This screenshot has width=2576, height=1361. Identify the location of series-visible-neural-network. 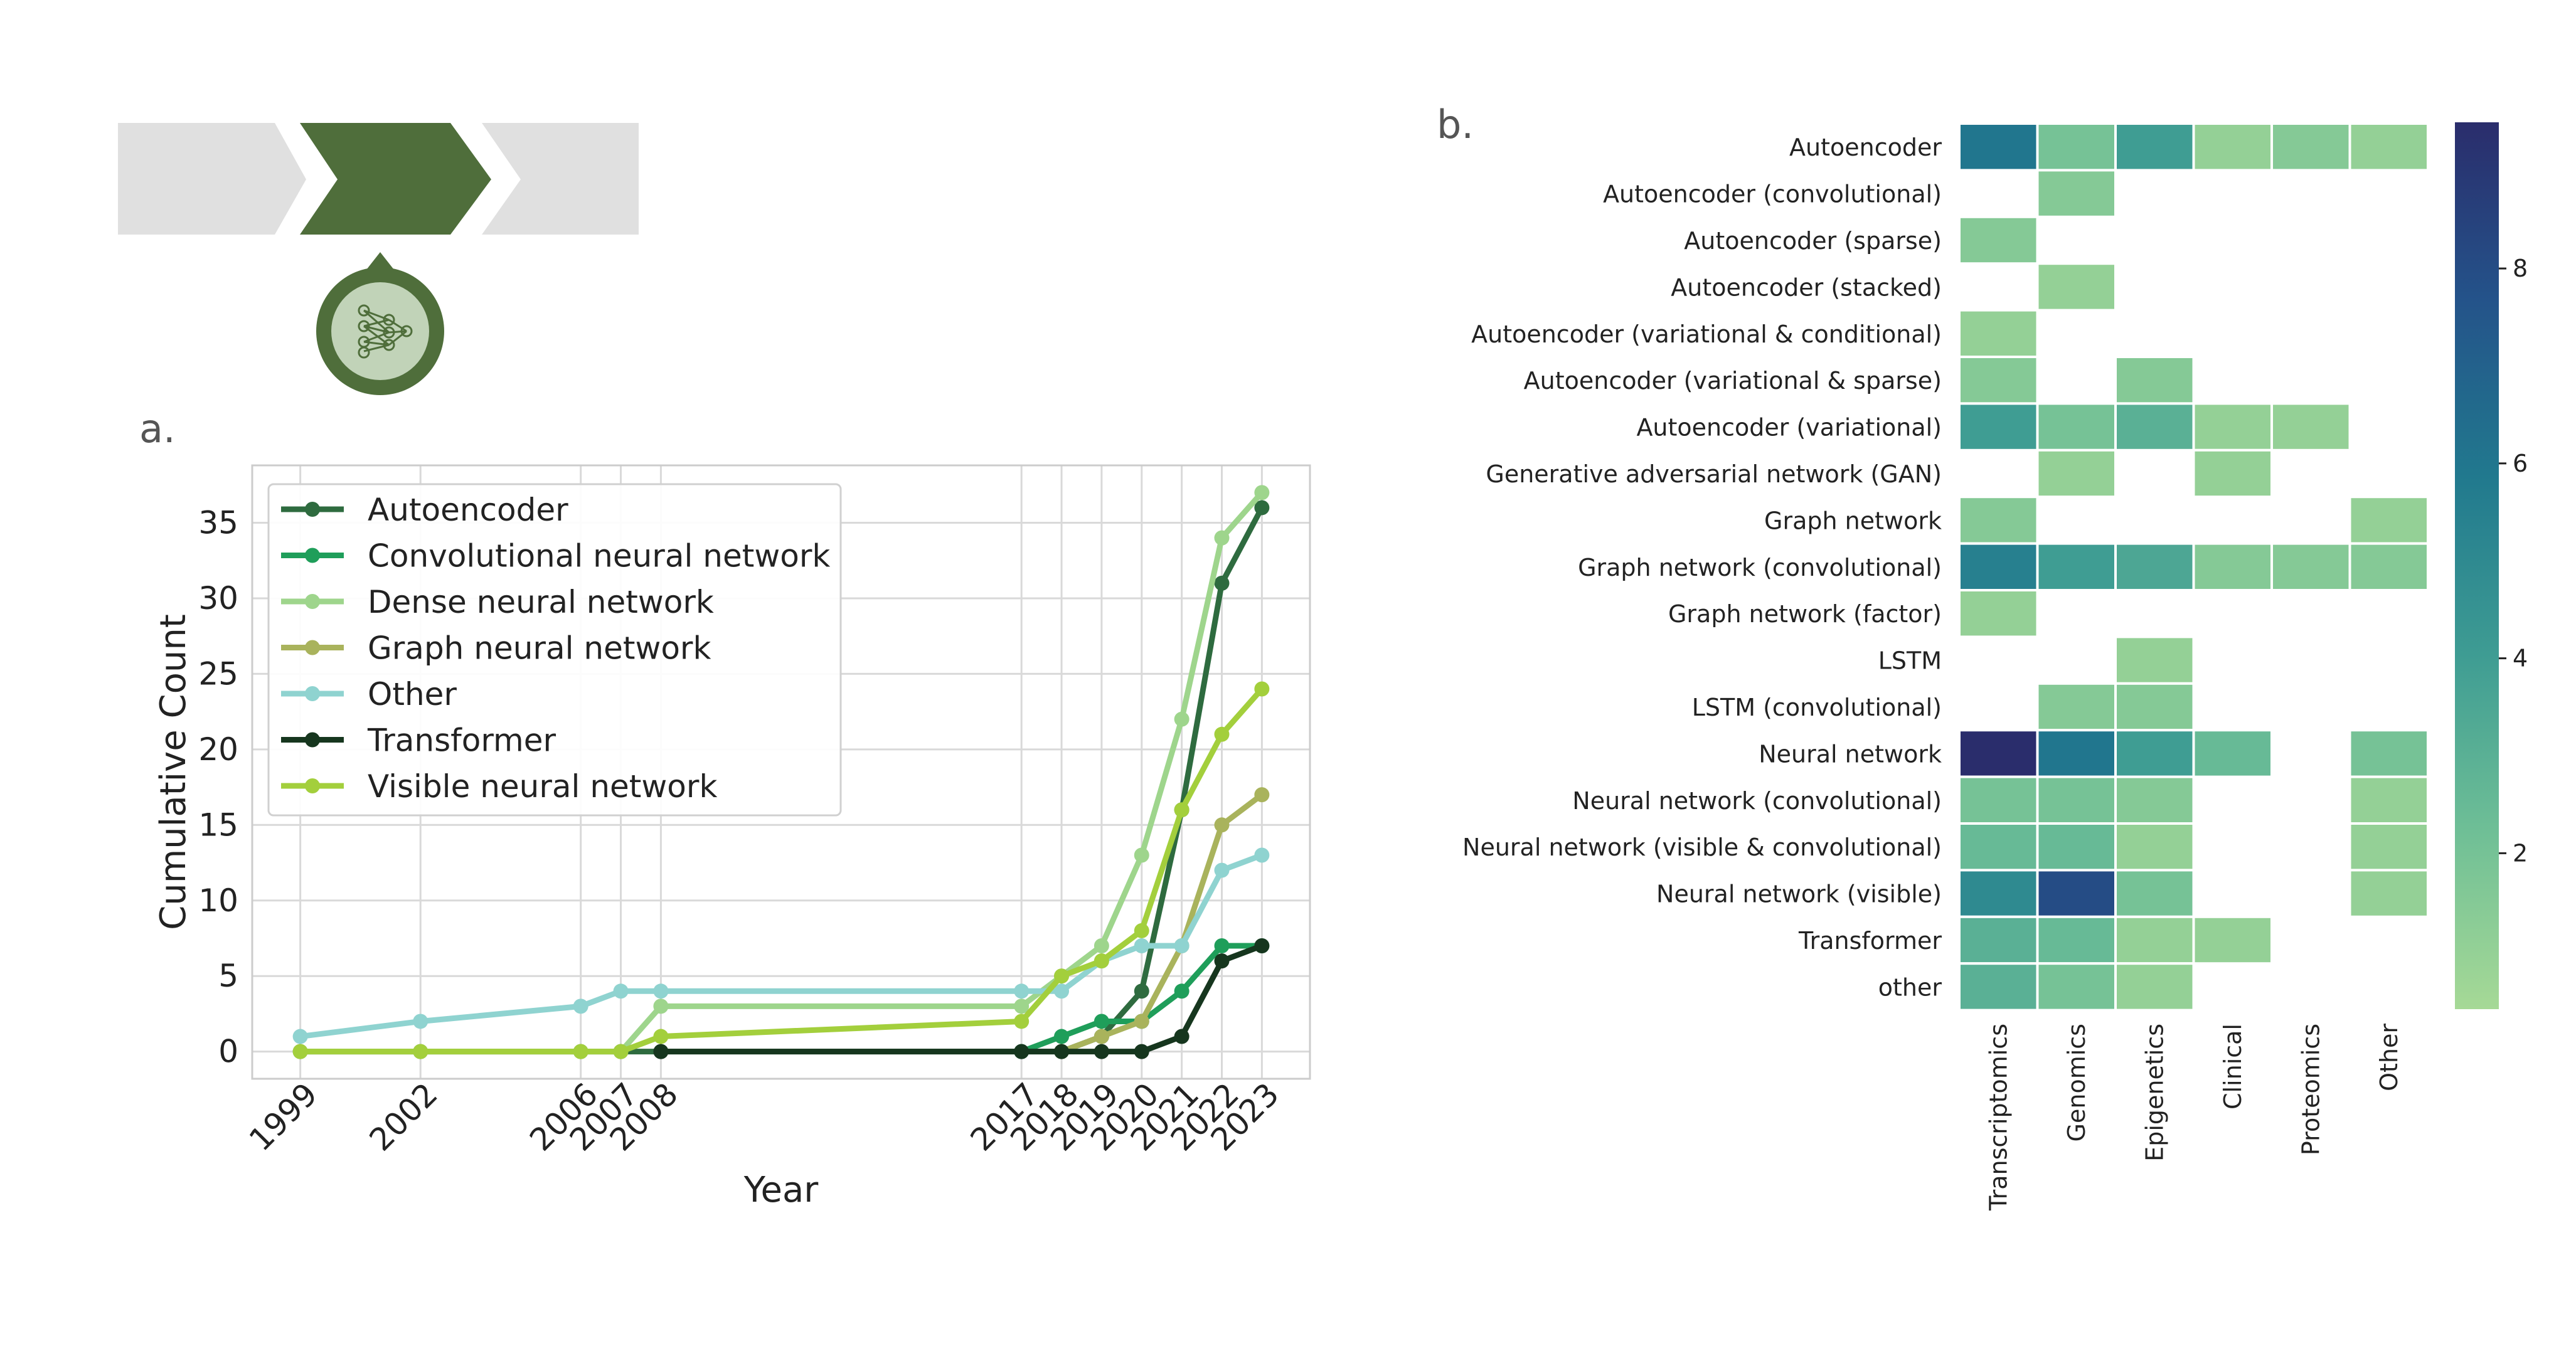
(781, 870).